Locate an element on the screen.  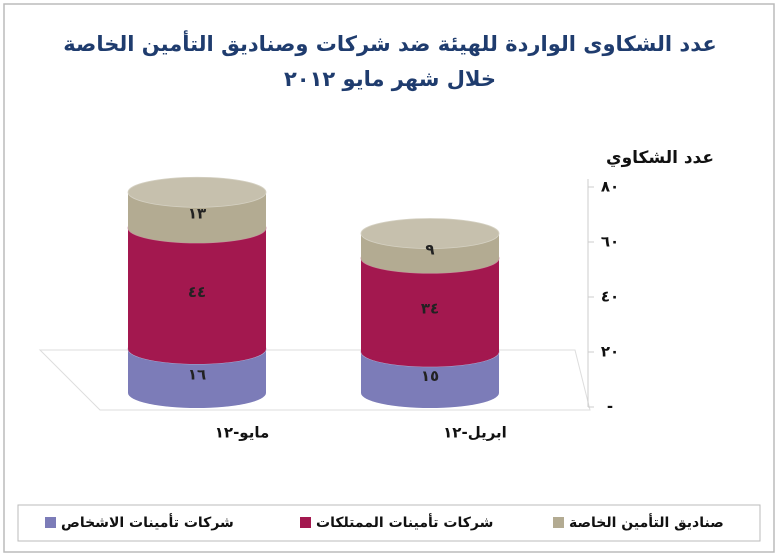
data-label: ٩ is located at coordinates (429, 249).